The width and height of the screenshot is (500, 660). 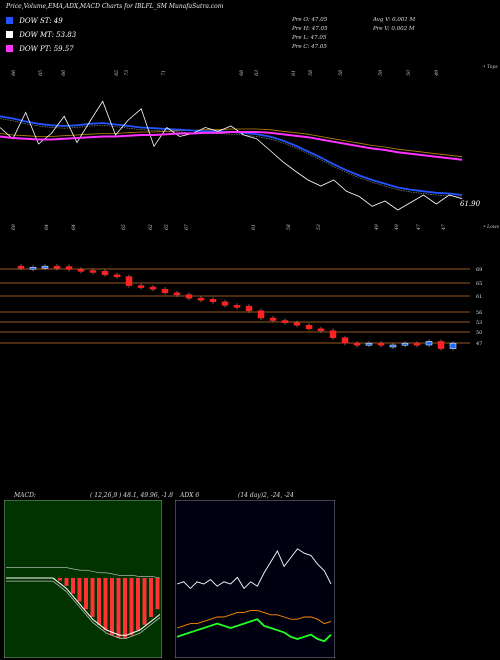 I want to click on info-open: Pre O: 47.05, so click(x=310, y=20).